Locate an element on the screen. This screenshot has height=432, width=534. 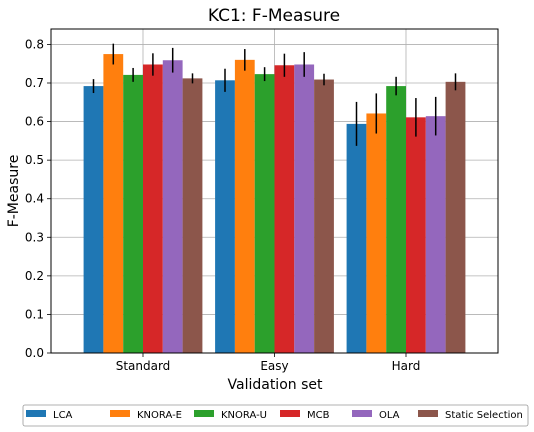
y-tick-label: 0.4 is located at coordinates (34, 199).